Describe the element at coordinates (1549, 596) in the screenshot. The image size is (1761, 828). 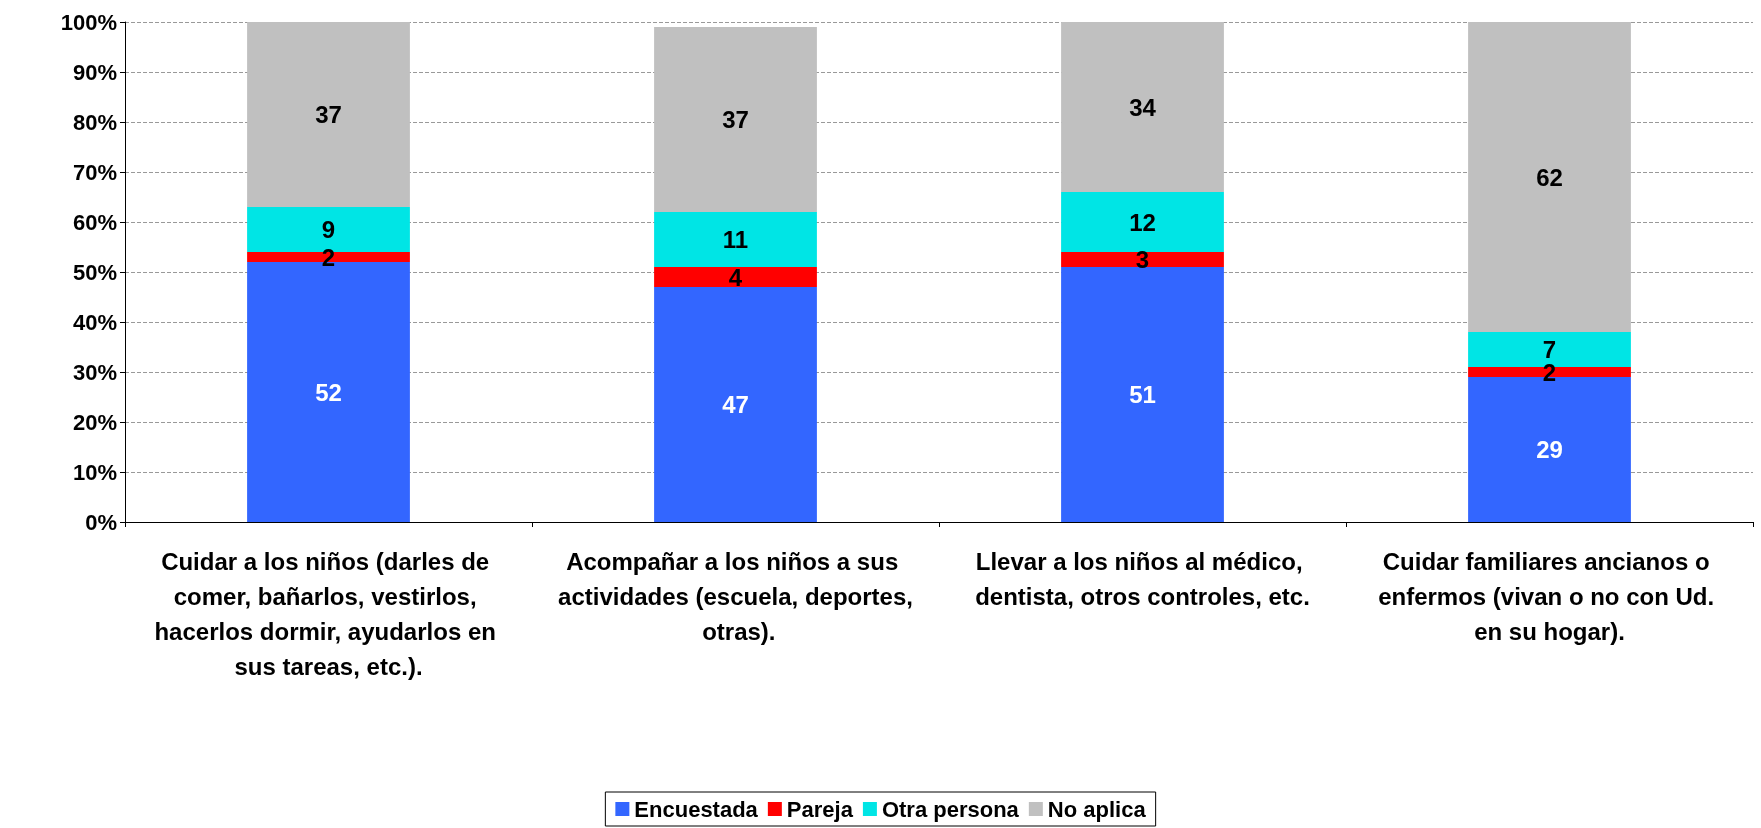
I see `x-tick-label: Cuidar familiares ancianos o enfermos (vivan o no con Ud. en su hogar).` at that location.